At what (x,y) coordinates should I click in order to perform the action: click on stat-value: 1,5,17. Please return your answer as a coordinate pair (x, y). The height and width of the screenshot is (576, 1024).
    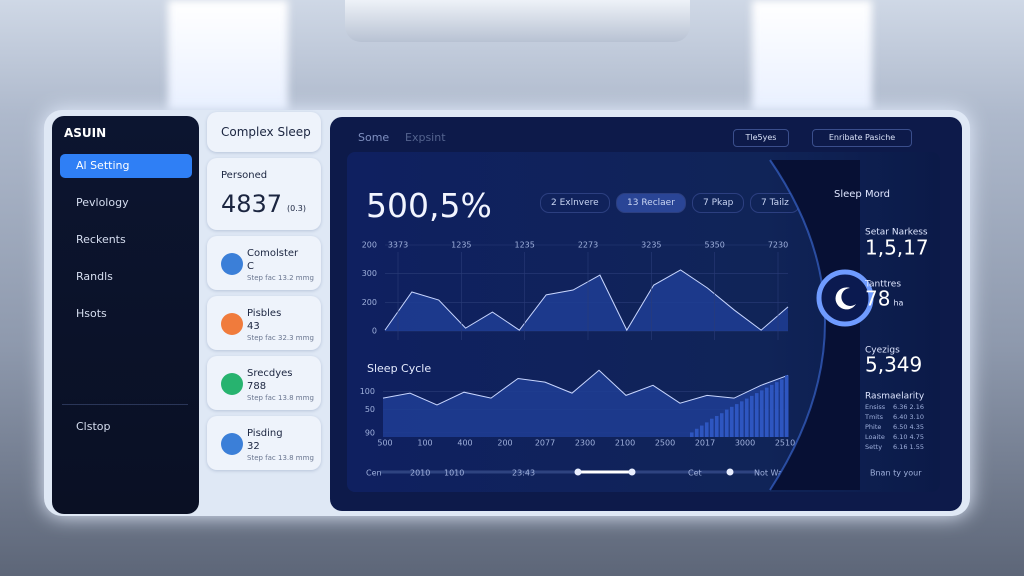
    Looking at the image, I should click on (897, 248).